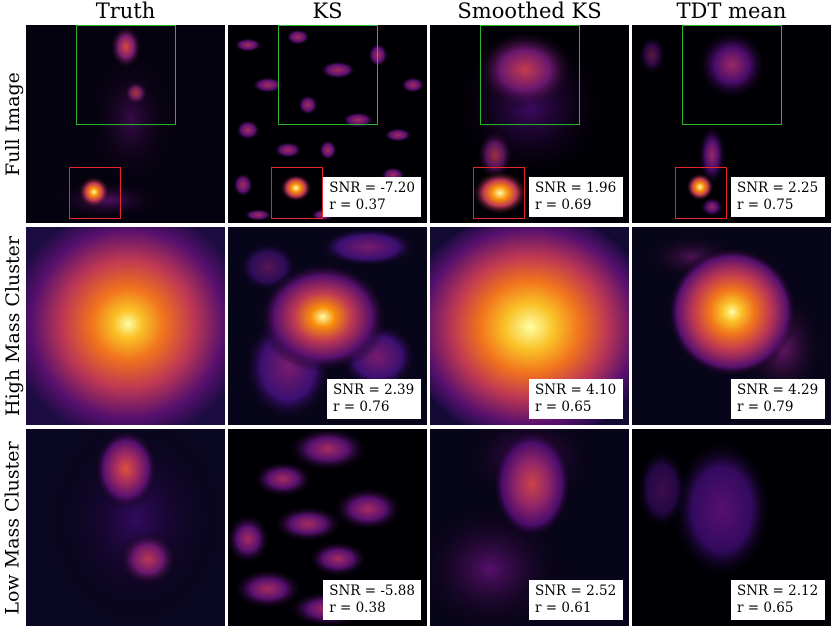 The width and height of the screenshot is (831, 626). I want to click on stats-box: SNR = 1.96 r = 0.69, so click(576, 197).